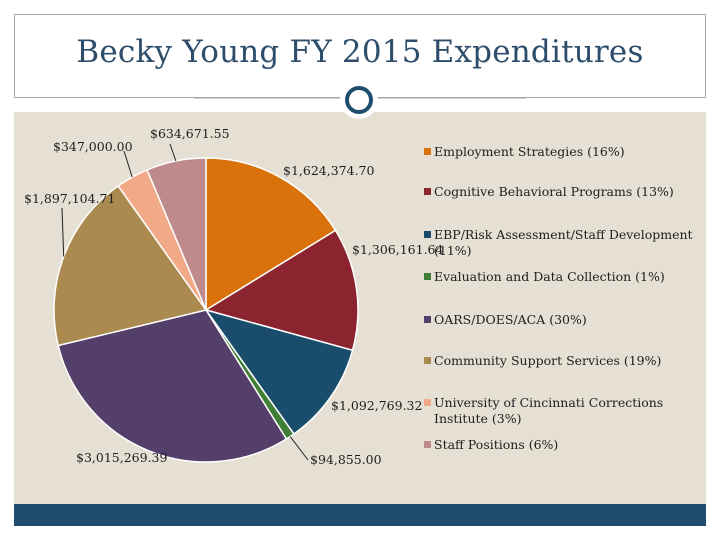 The width and height of the screenshot is (720, 540). What do you see at coordinates (397, 249) in the screenshot?
I see `data-label: $1,306,161.64` at bounding box center [397, 249].